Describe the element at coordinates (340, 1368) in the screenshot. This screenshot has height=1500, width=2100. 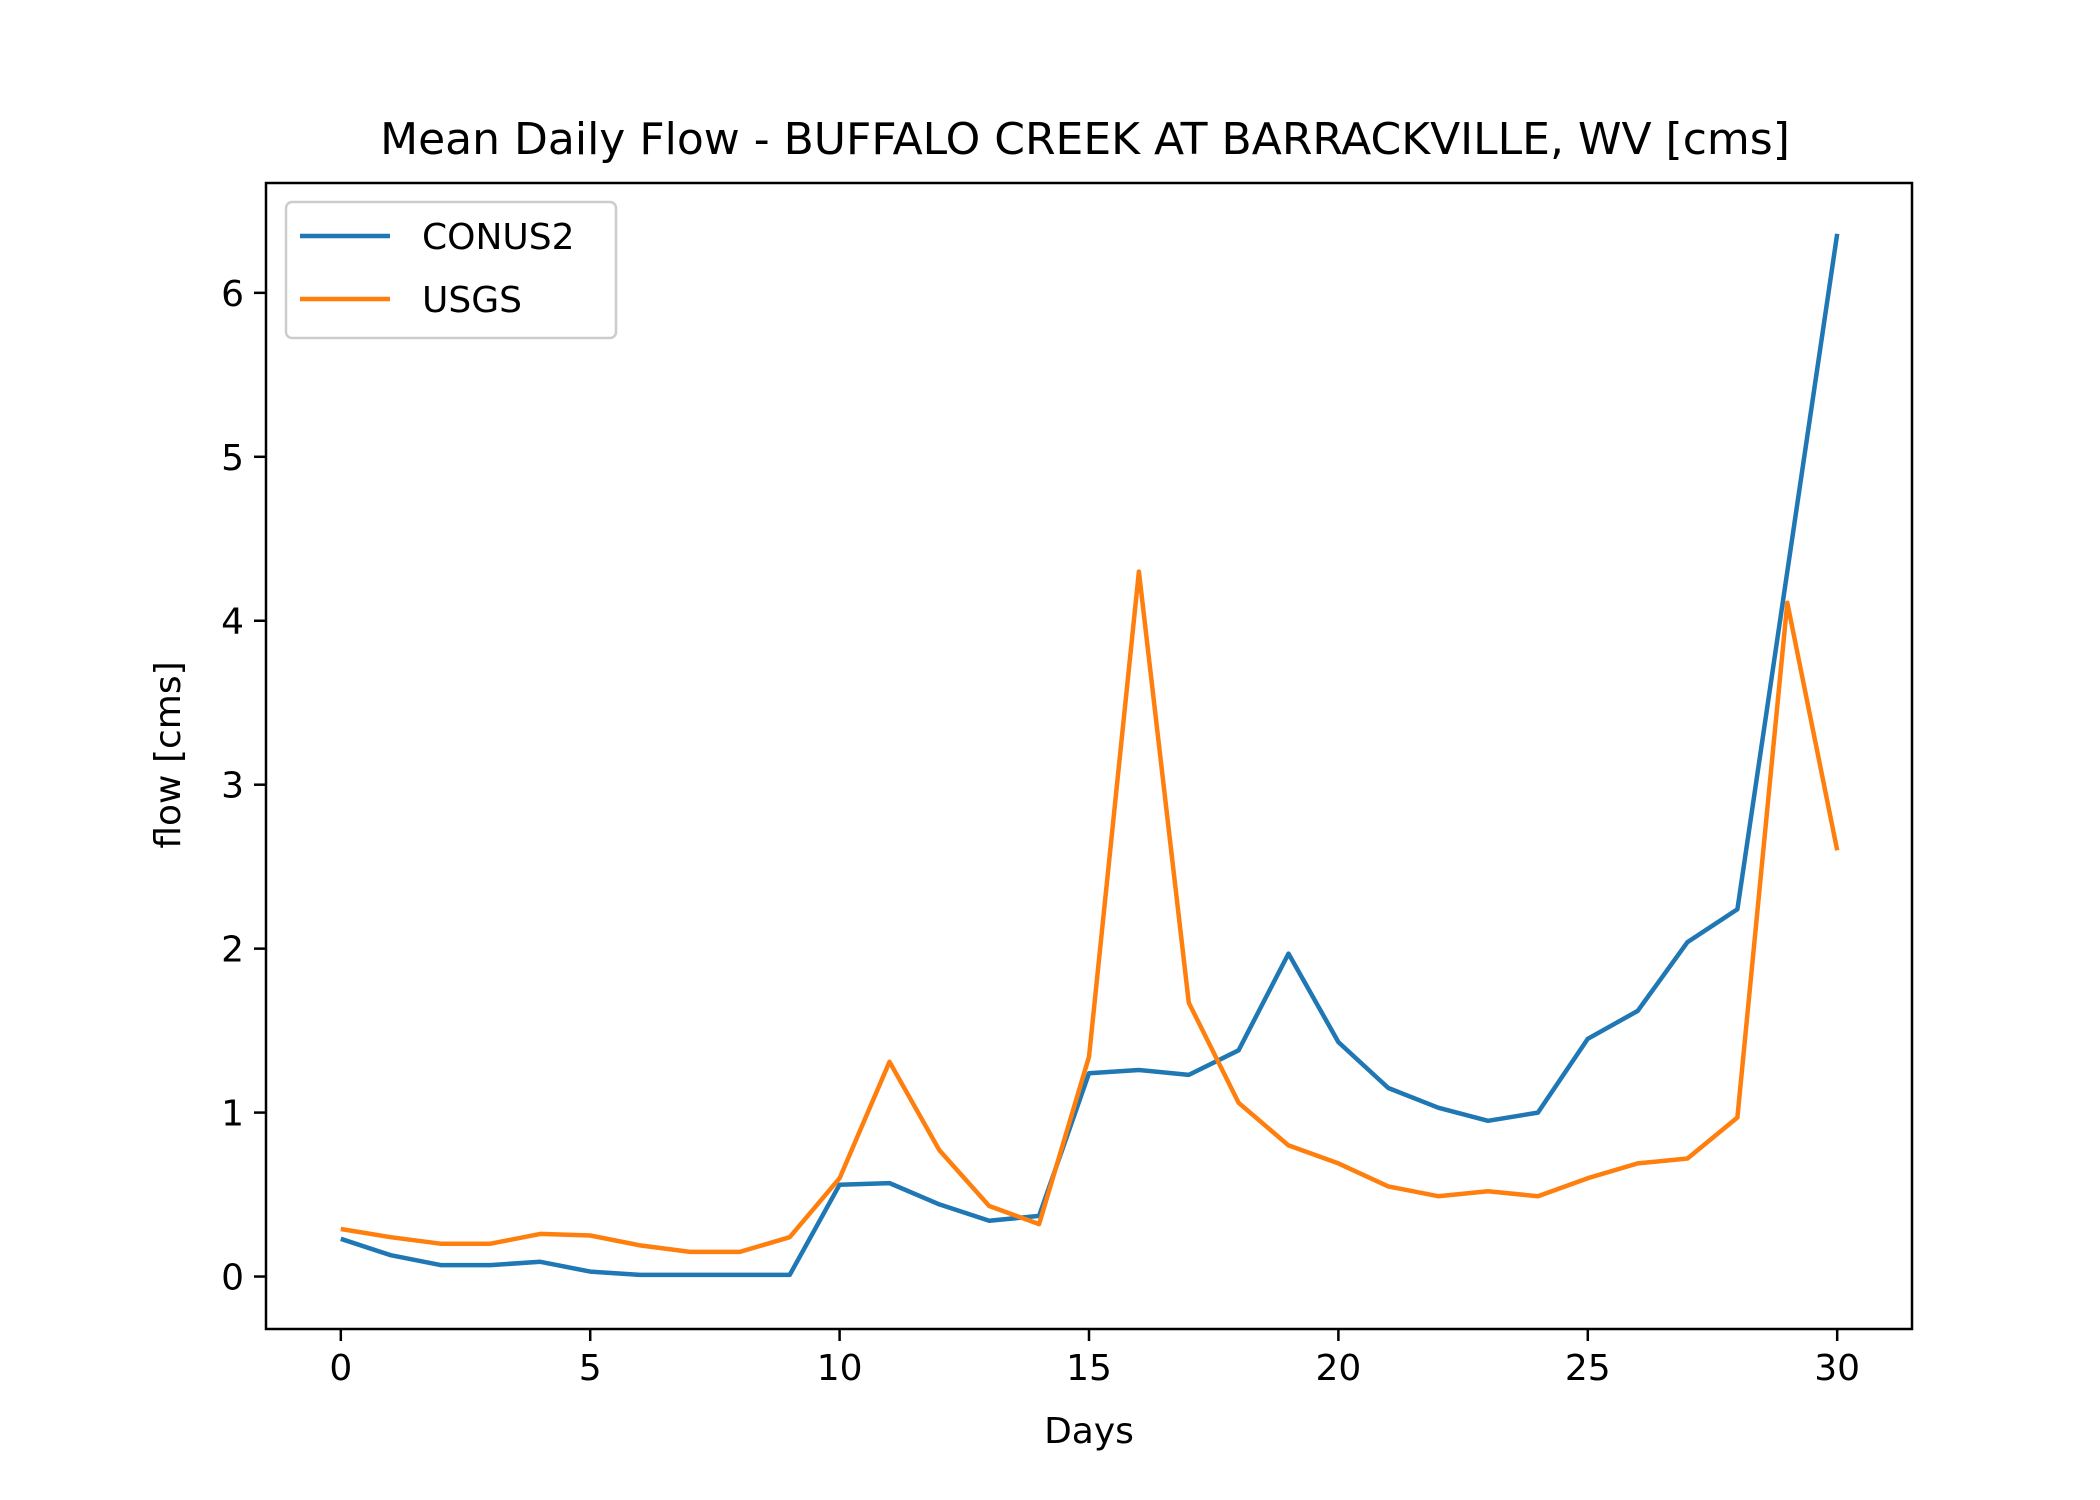
I see `x-tick-label: 0` at that location.